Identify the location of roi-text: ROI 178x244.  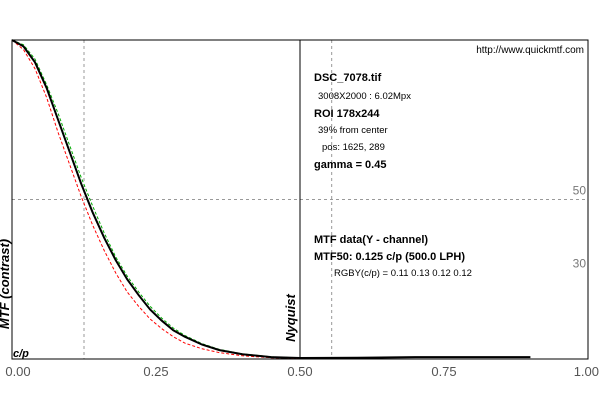
(347, 114).